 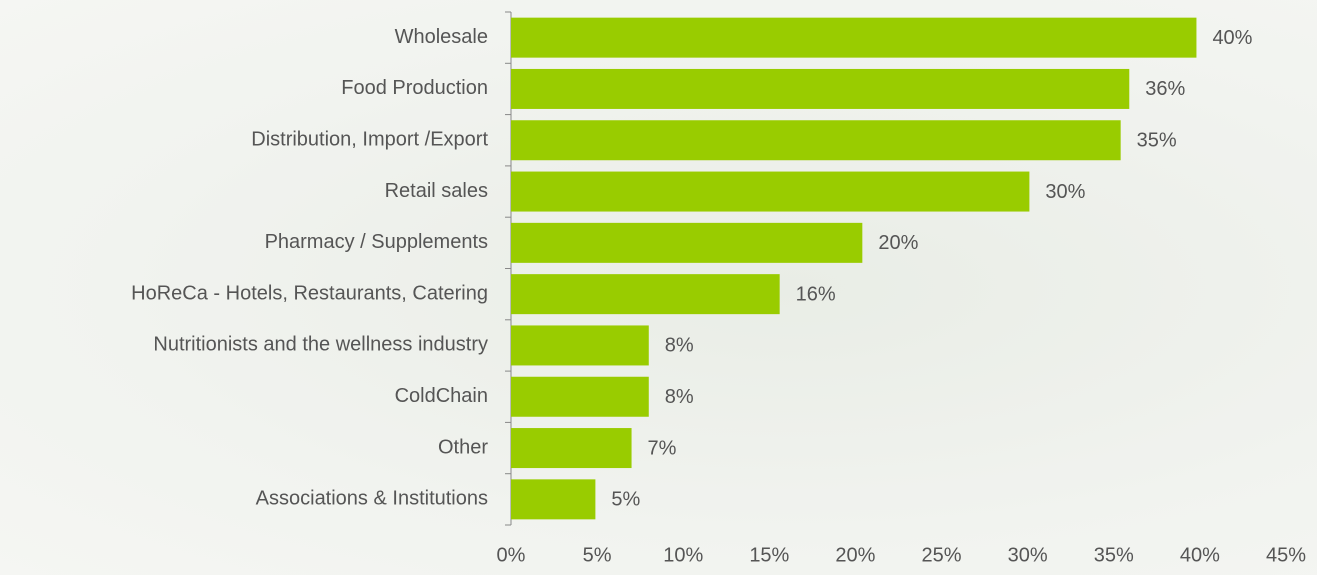 I want to click on y-tick-label: Retail sales, so click(x=436, y=191).